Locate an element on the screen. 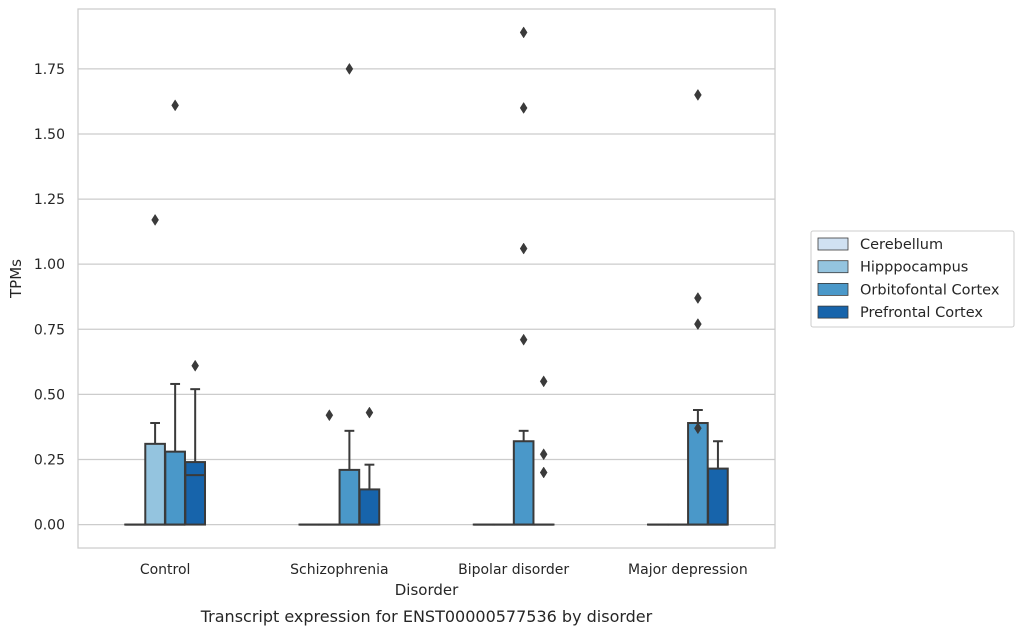  y-tick-label: 0.75 is located at coordinates (49, 330).